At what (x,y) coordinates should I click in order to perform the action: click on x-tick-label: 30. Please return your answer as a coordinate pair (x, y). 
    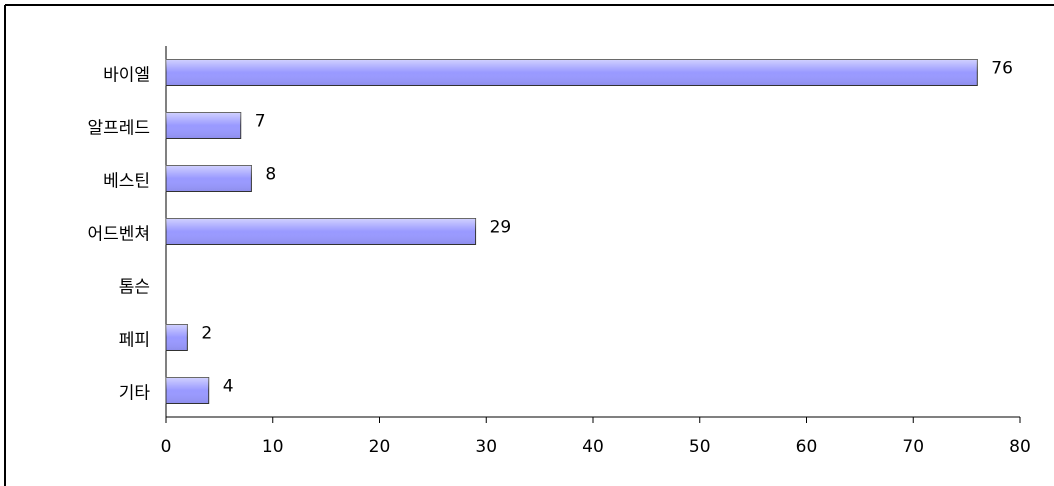
    Looking at the image, I should click on (486, 447).